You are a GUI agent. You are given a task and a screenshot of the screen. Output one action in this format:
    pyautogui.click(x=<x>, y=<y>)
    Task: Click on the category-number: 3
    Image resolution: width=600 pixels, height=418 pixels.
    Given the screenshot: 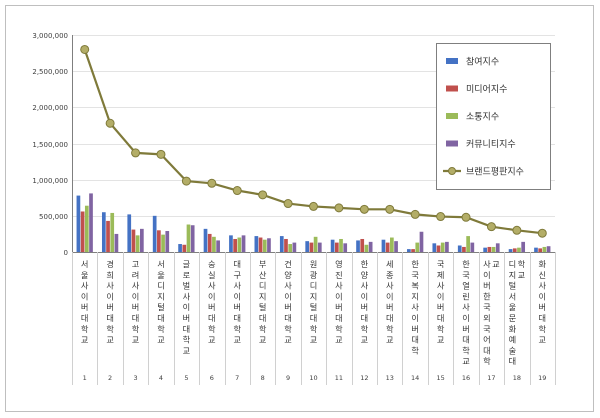 What is the action you would take?
    pyautogui.click(x=135, y=378)
    